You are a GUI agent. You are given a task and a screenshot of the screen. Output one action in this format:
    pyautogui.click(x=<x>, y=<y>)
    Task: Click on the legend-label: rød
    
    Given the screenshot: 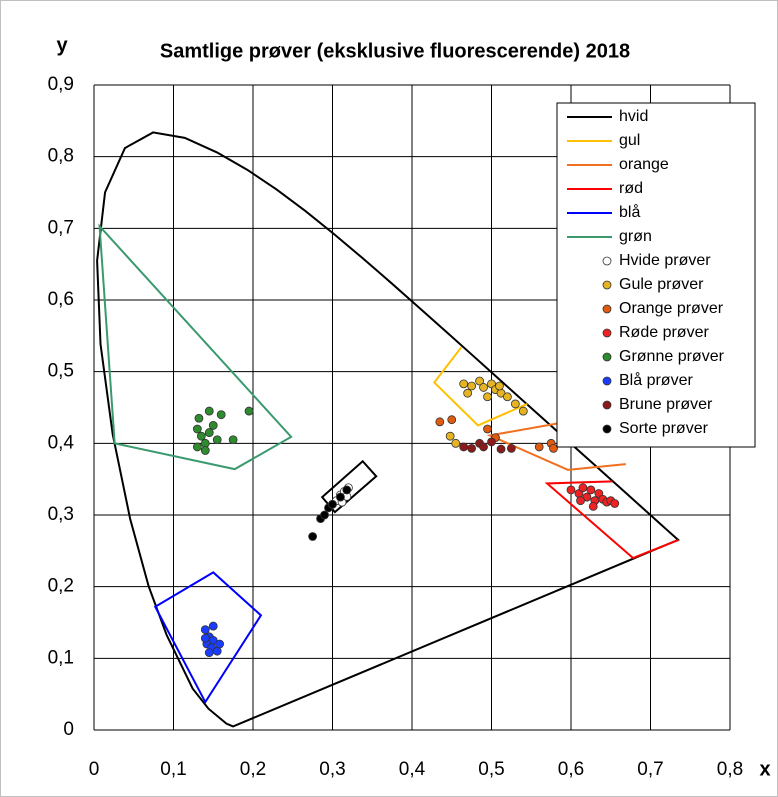 What is the action you would take?
    pyautogui.click(x=631, y=188)
    